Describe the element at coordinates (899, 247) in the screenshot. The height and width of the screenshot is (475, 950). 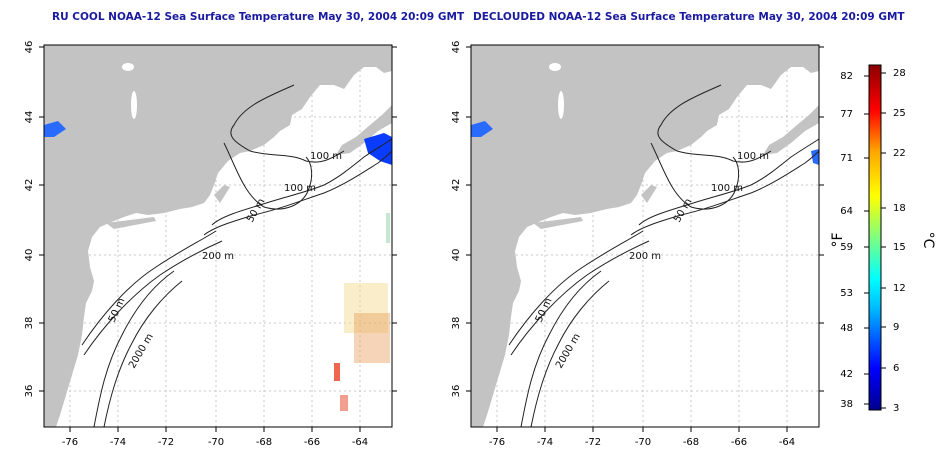
I see `celsius-tick-label: 15` at that location.